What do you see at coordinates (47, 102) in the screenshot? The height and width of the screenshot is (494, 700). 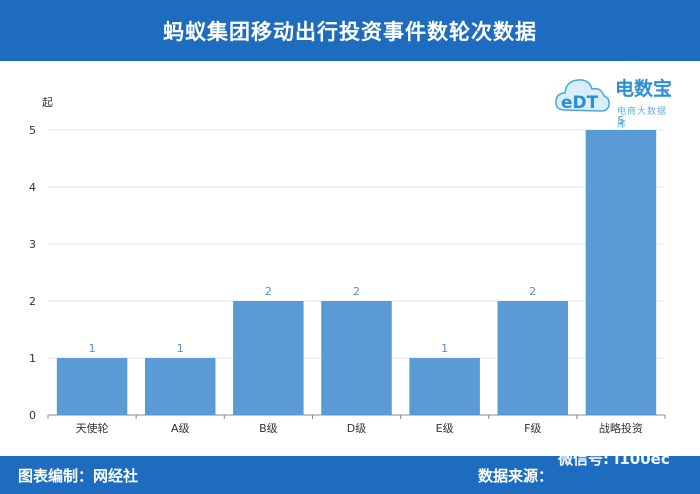 I see `y-axis-unit: 起` at bounding box center [47, 102].